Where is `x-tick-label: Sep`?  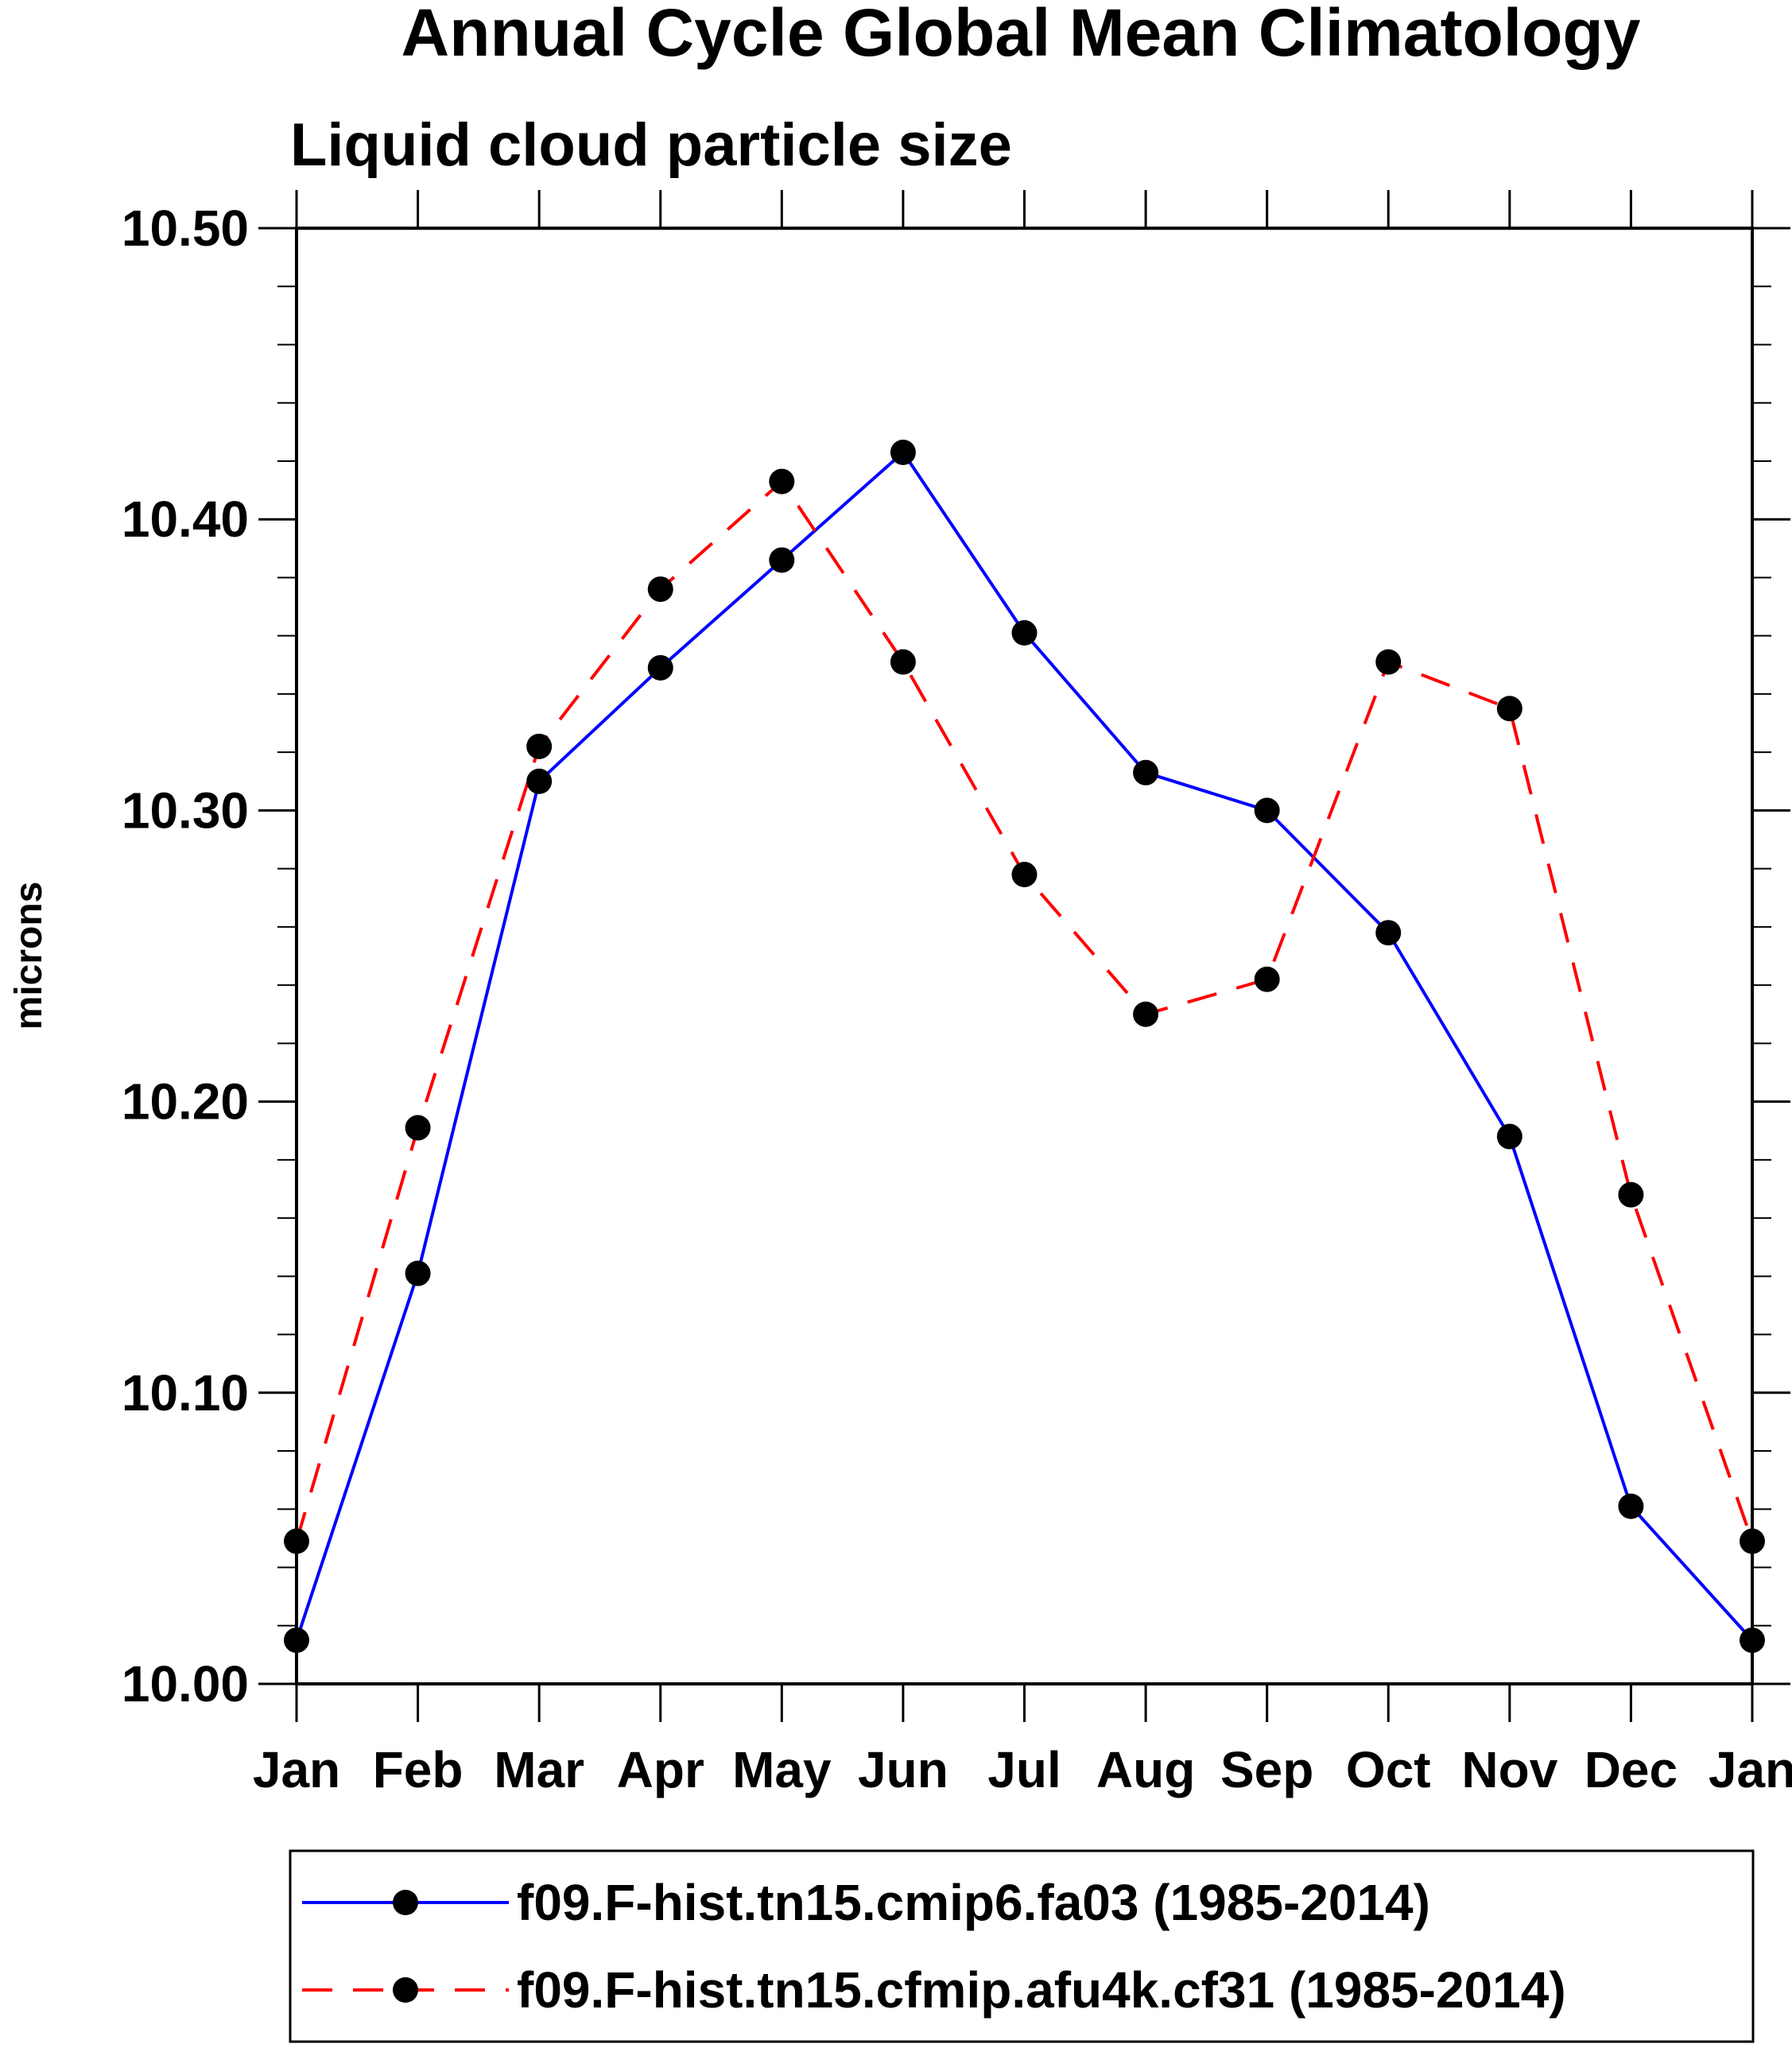
x-tick-label: Sep is located at coordinates (1266, 1769).